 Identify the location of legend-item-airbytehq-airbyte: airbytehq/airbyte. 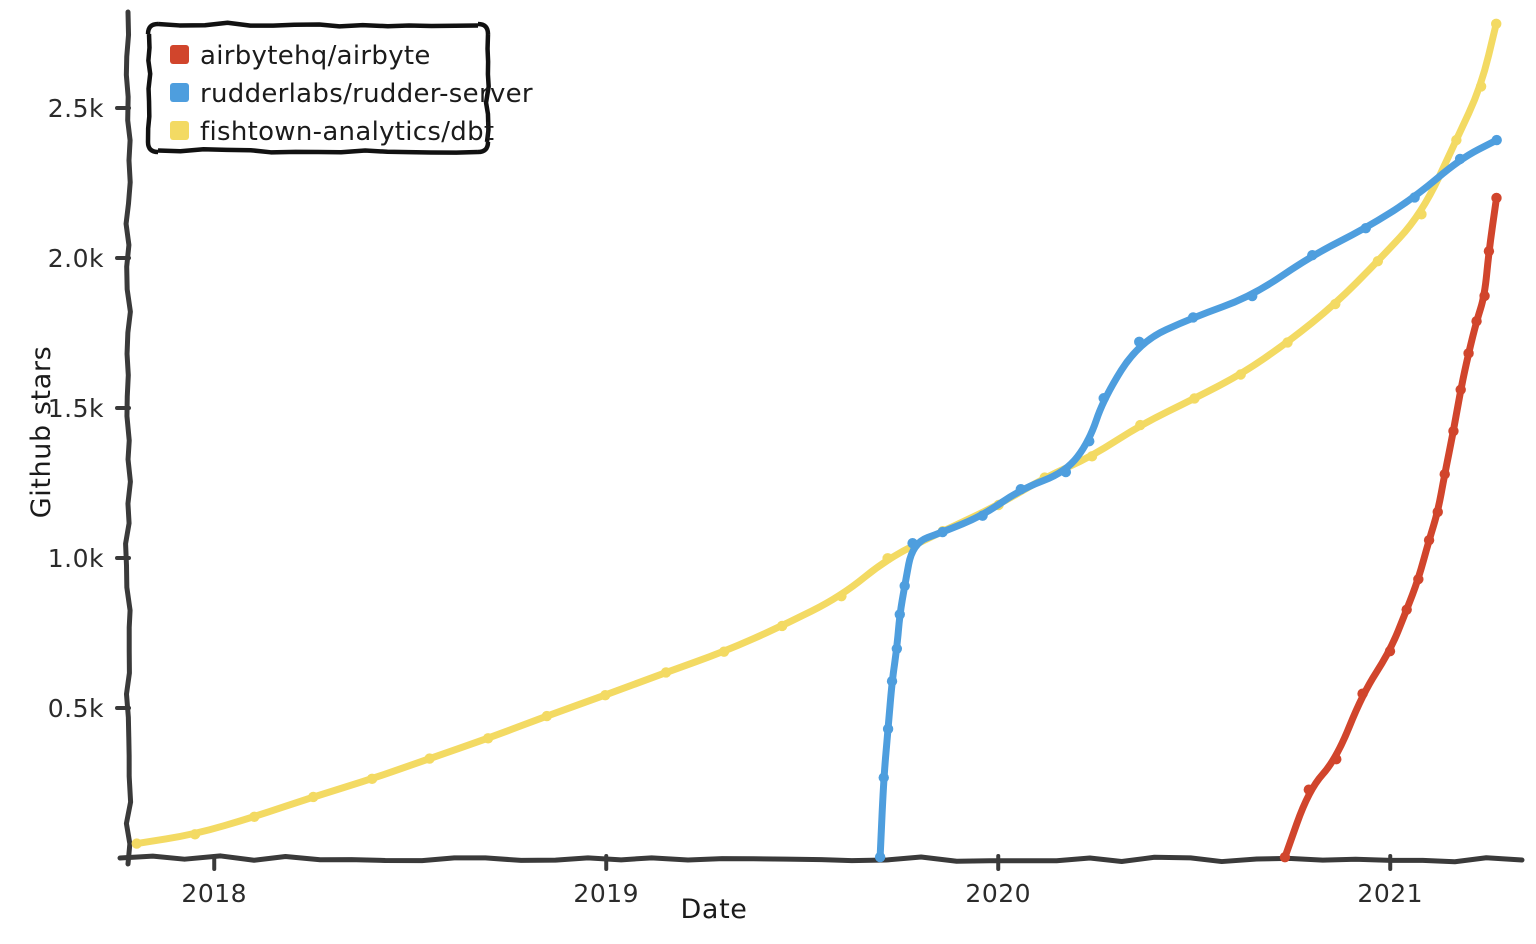
(300, 56).